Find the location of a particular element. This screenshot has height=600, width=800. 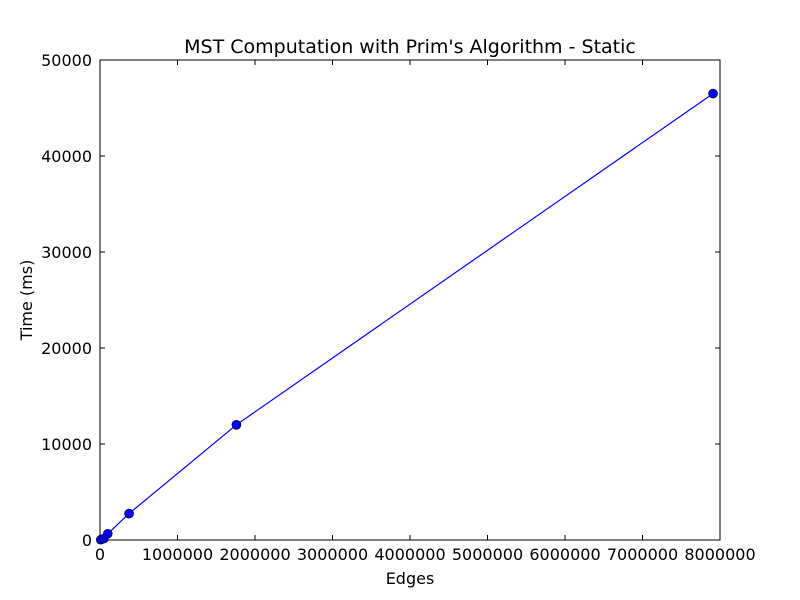

x-tick-label: 6000000 is located at coordinates (564, 554).